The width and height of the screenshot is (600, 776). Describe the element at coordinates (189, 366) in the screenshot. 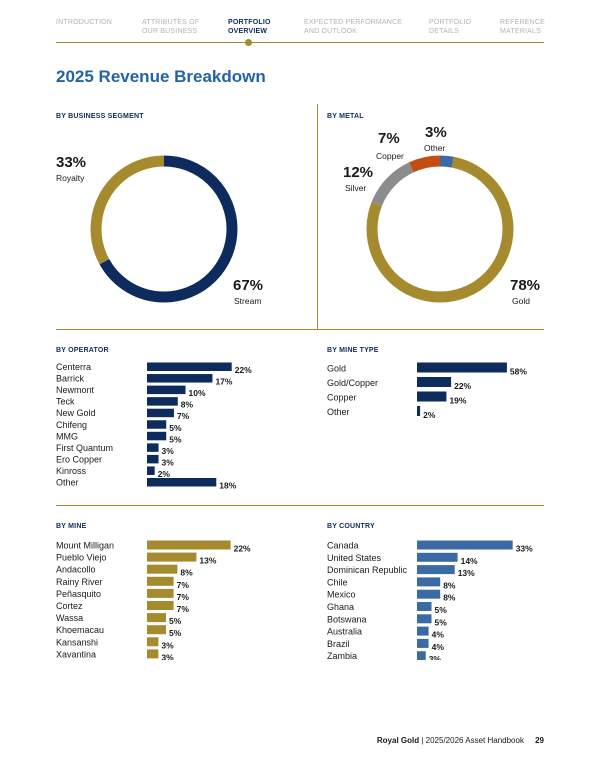

I see `bar-centerra` at that location.